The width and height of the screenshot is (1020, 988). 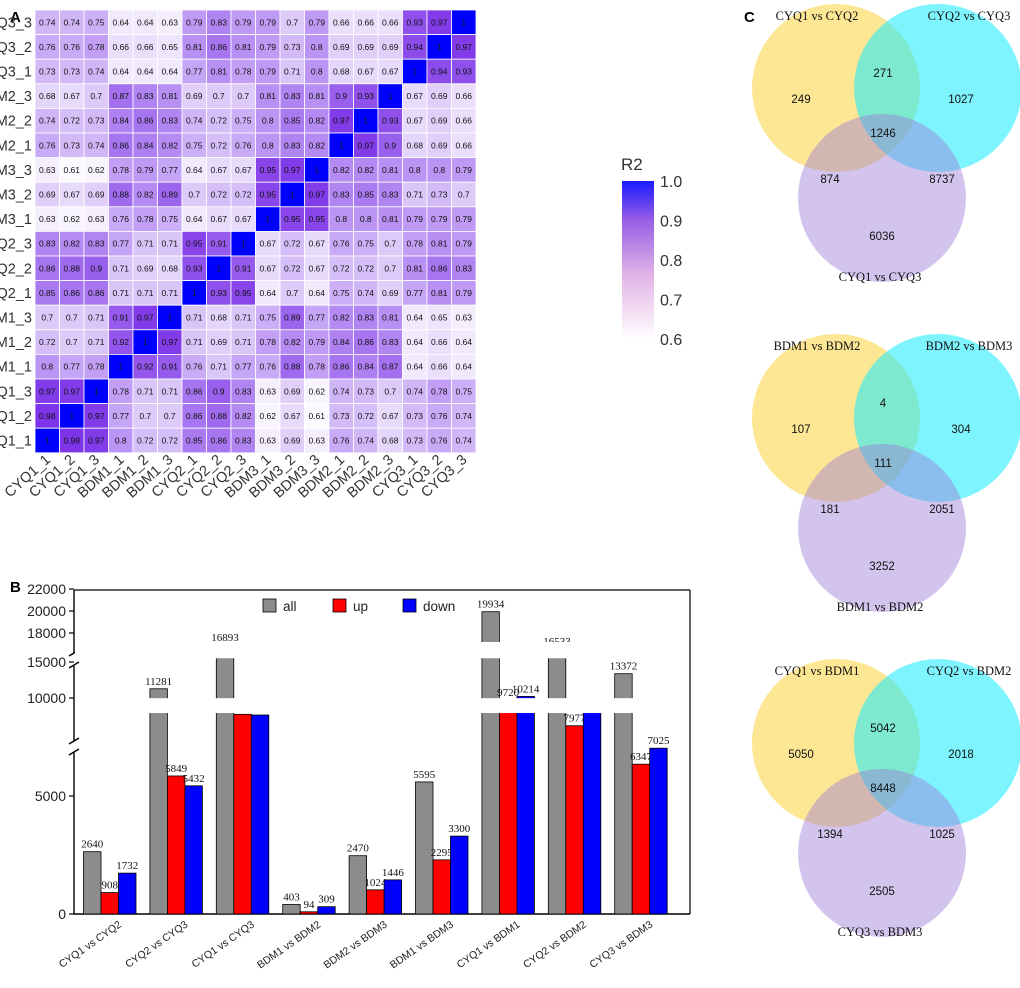 What do you see at coordinates (169, 145) in the screenshot?
I see `heatmap-cell-value: 0.82` at bounding box center [169, 145].